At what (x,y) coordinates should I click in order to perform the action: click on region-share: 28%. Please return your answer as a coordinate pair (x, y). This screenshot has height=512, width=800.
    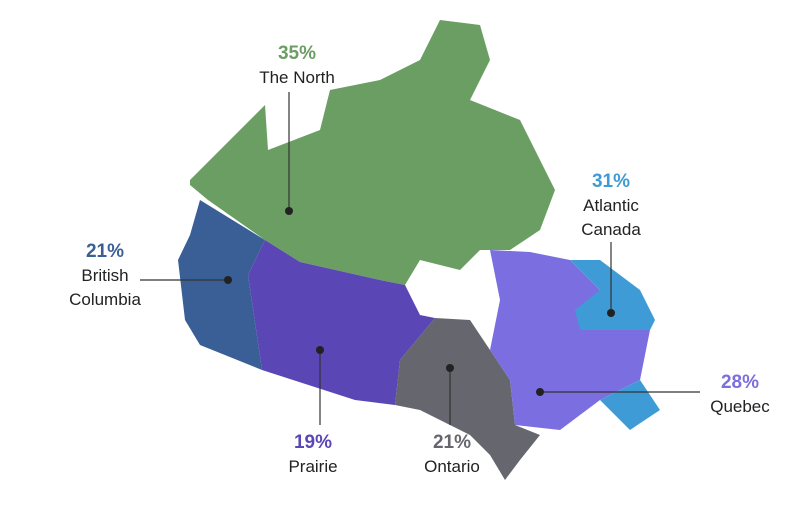
    Looking at the image, I should click on (740, 382).